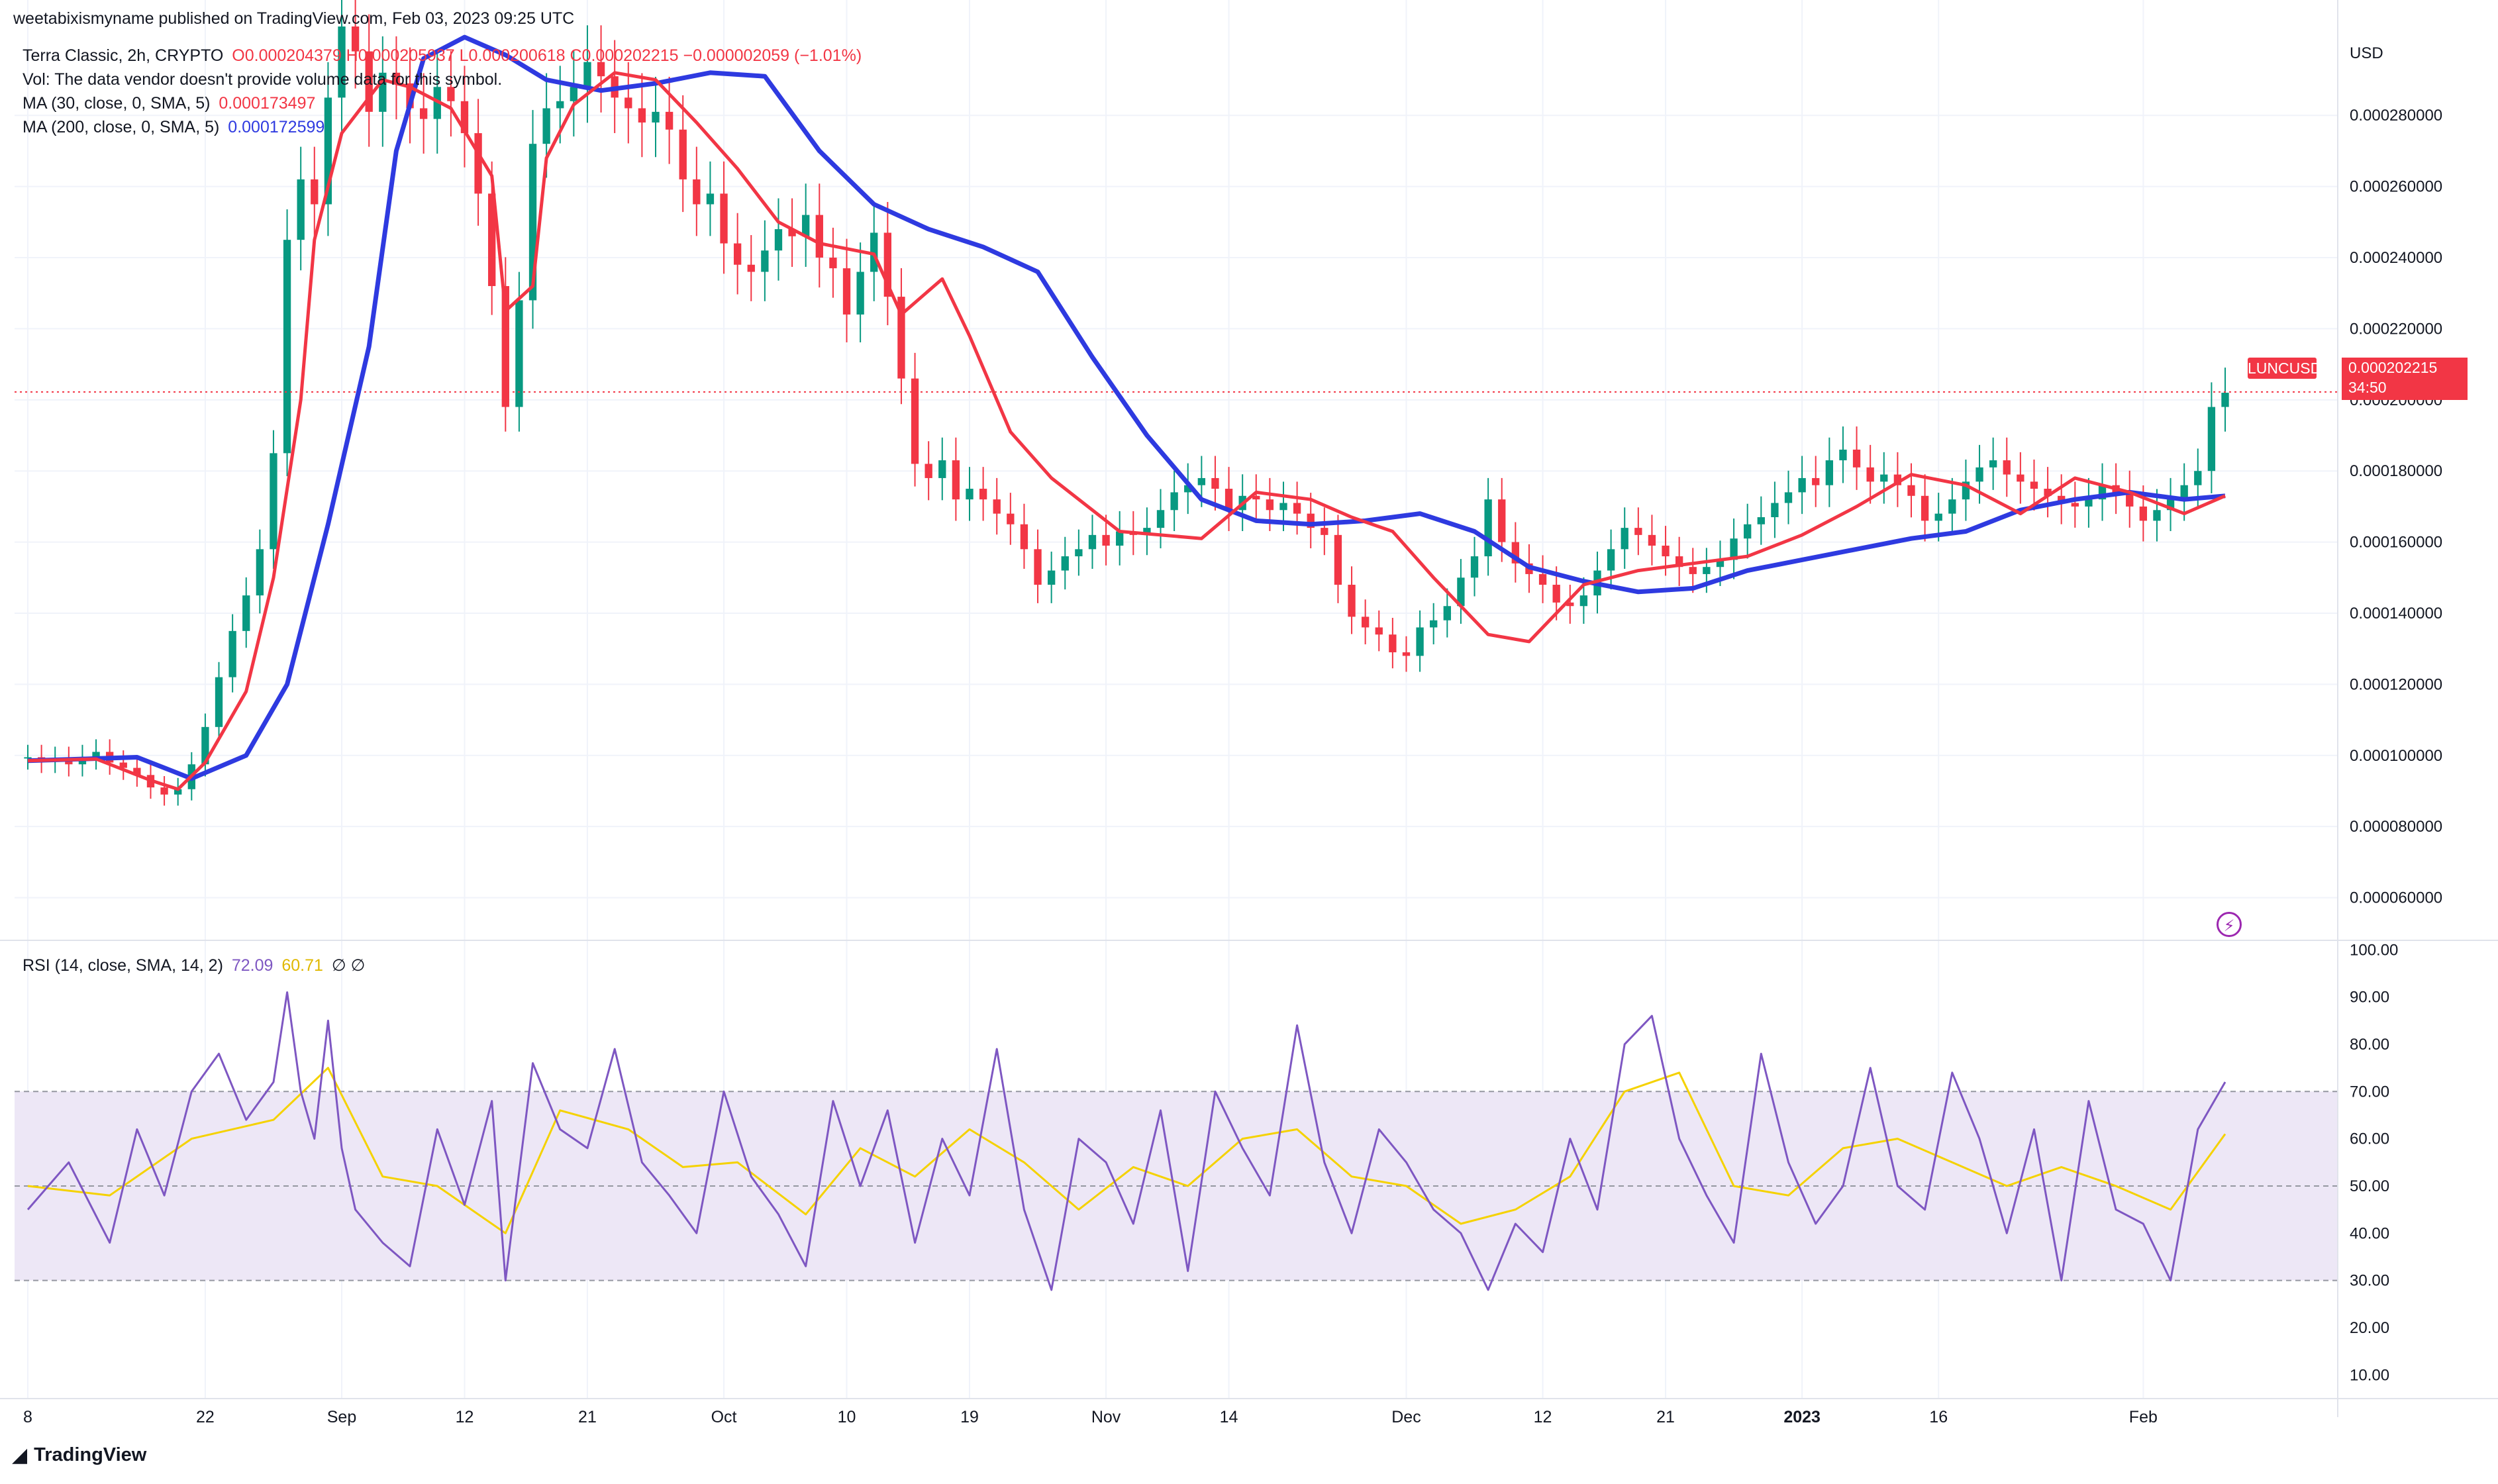  Describe the element at coordinates (341, 1417) in the screenshot. I see `time-tick-label: Sep` at that location.